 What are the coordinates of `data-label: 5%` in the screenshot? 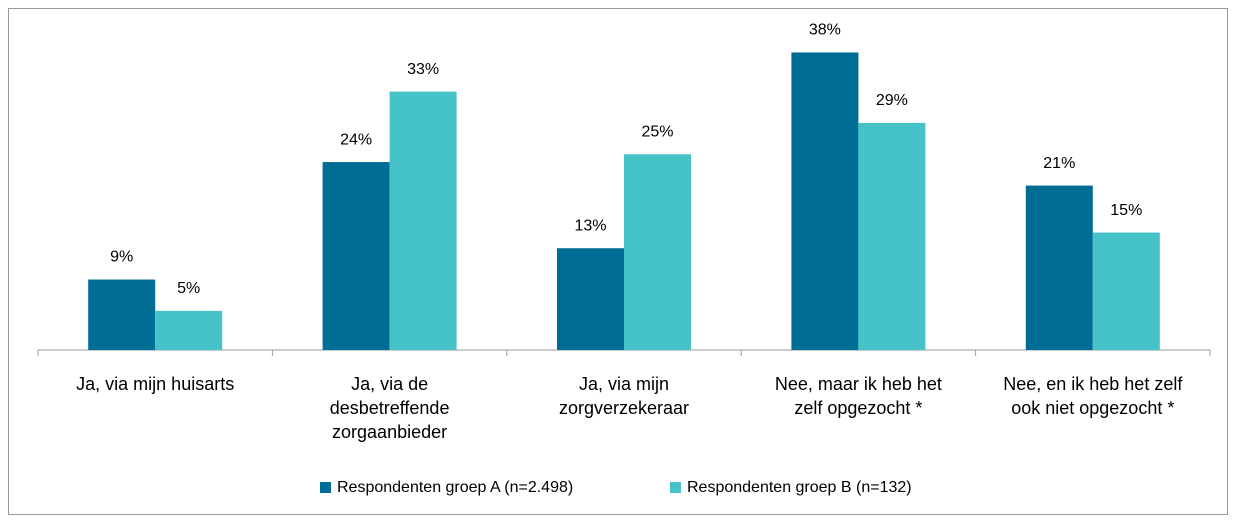 It's located at (188, 288).